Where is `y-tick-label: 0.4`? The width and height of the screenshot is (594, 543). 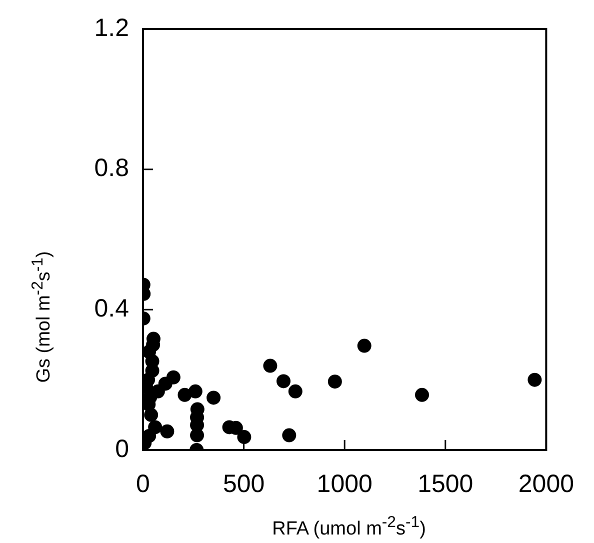 y-tick-label: 0.4 is located at coordinates (112, 308).